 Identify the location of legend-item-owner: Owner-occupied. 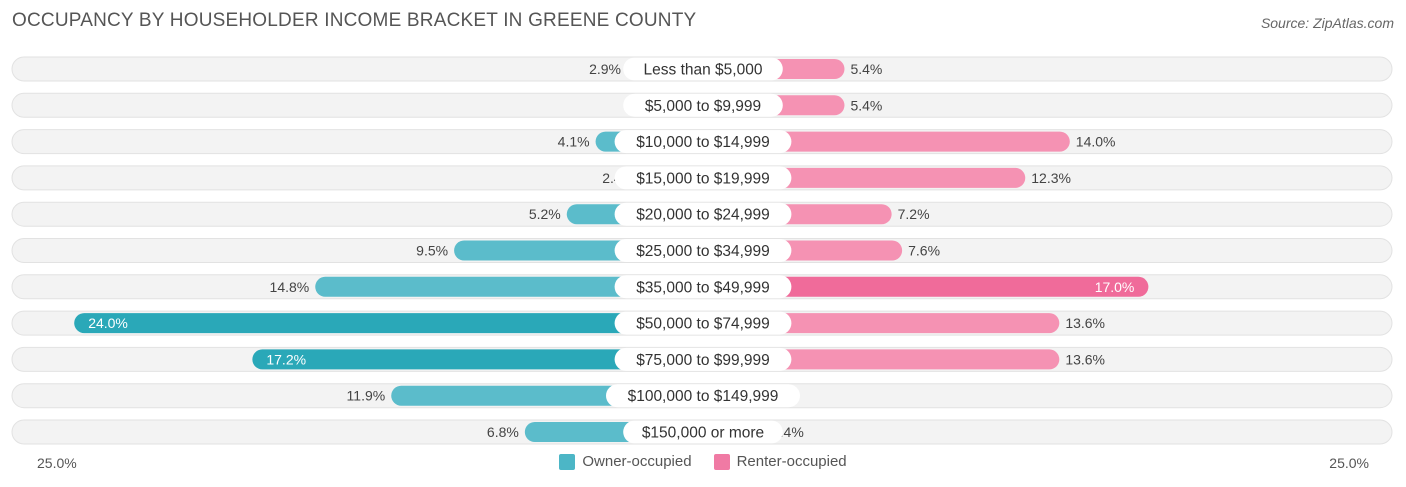
(625, 461).